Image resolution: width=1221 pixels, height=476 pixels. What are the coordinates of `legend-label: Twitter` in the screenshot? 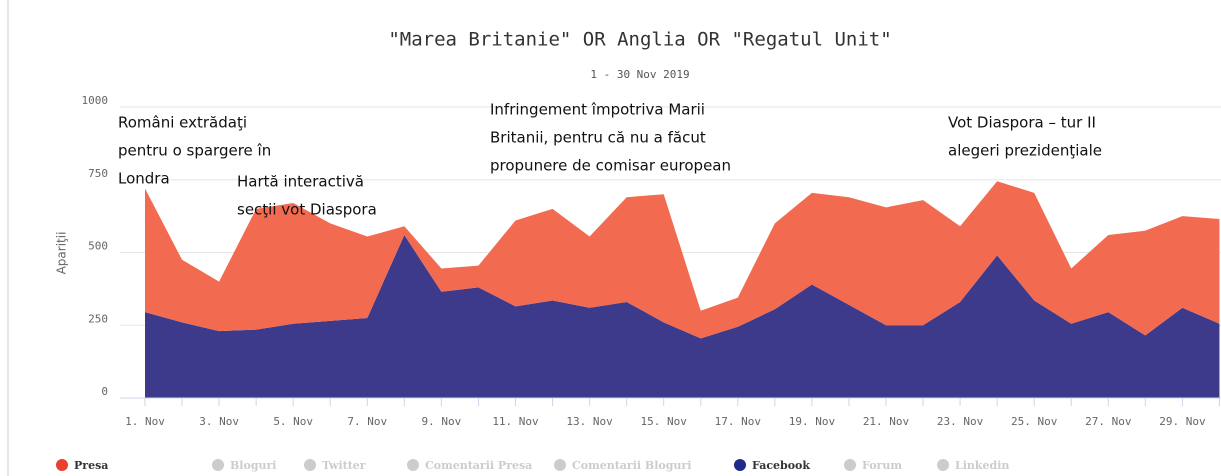 It's located at (344, 465).